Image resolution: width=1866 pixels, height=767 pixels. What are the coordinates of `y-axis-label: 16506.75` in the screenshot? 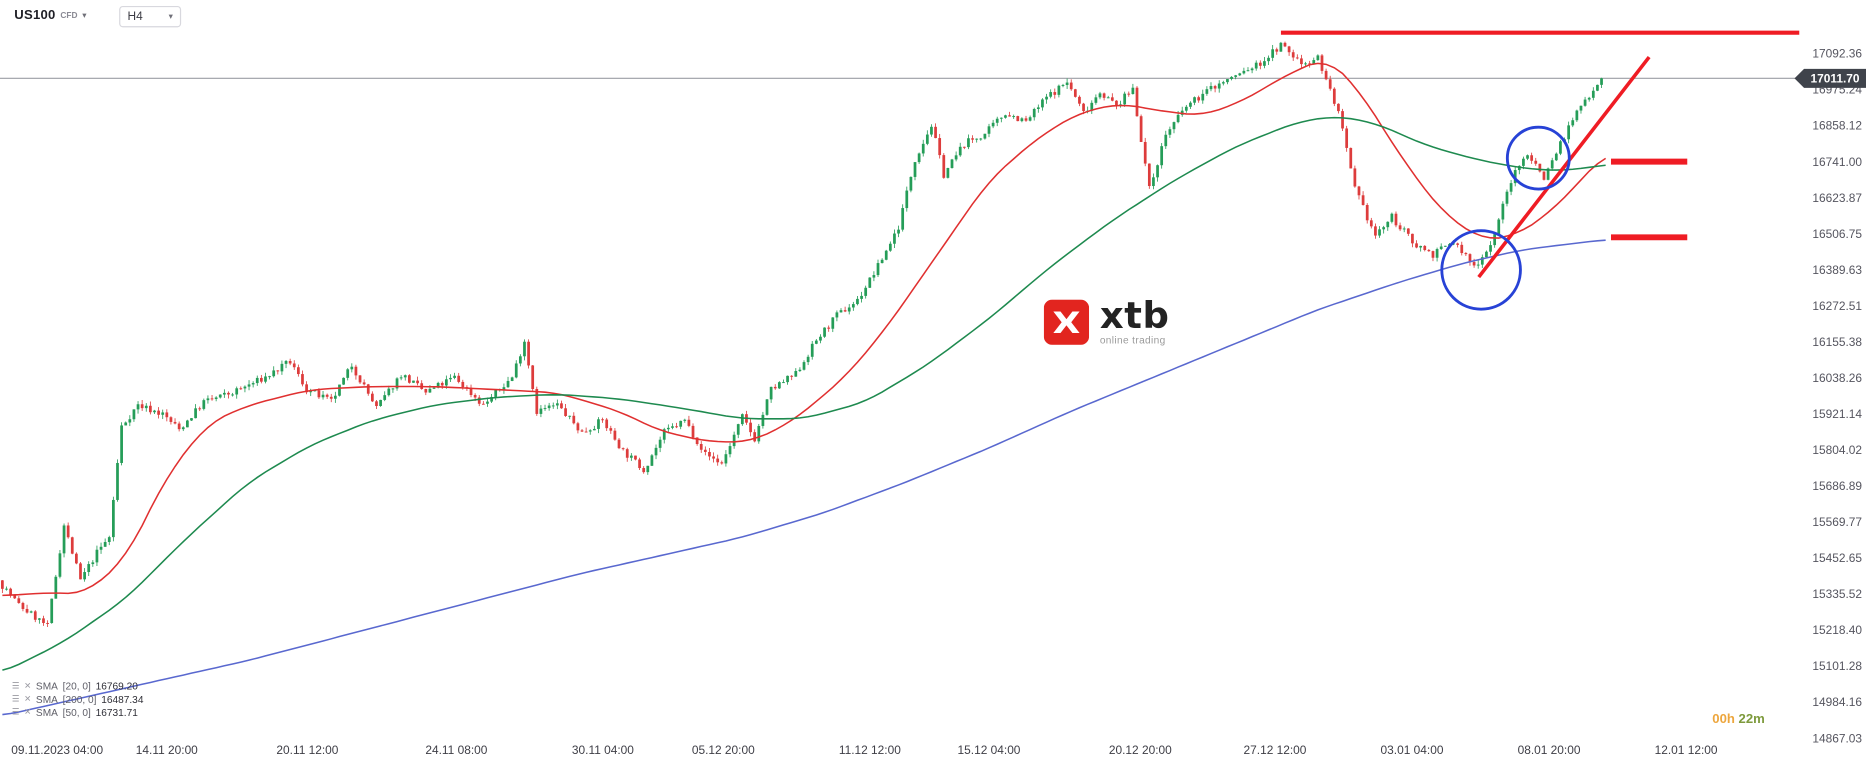 It's located at (1837, 234).